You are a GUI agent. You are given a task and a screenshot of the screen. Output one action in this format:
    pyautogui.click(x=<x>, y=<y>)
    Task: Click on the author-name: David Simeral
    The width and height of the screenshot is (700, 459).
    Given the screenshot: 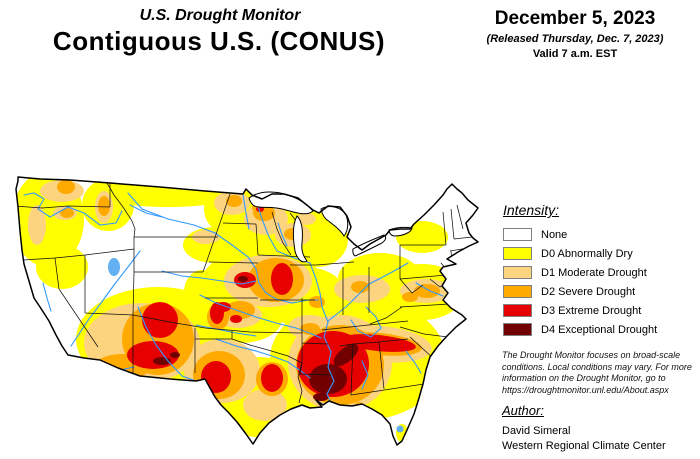 What is the action you would take?
    pyautogui.click(x=536, y=431)
    